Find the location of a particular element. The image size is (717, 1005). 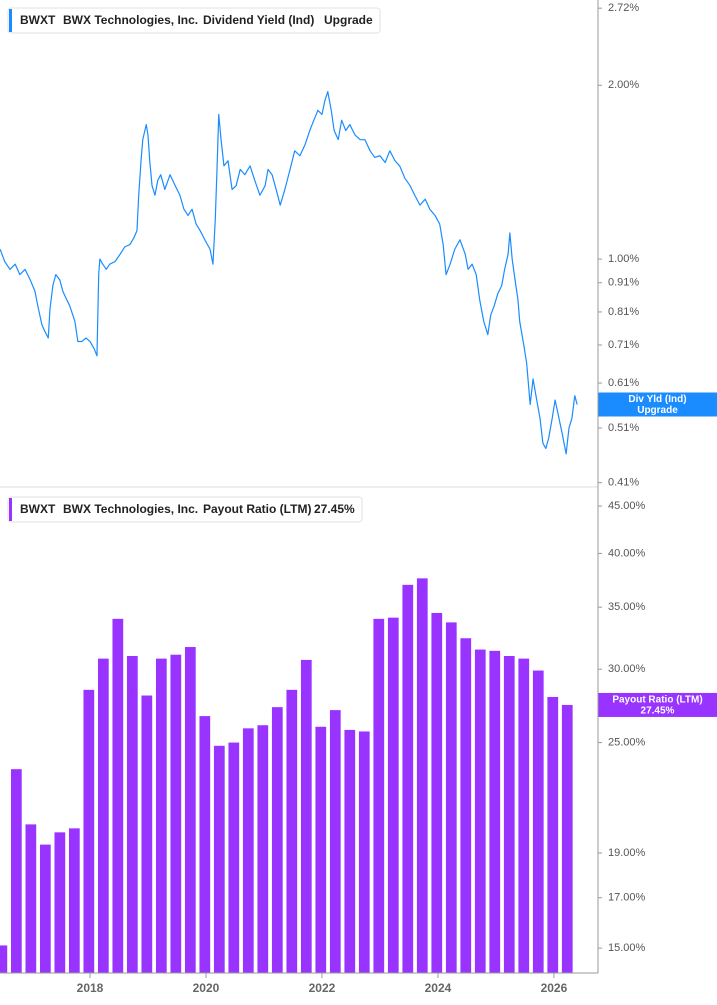

value-tag: Payout Ratio (LTM)27.45% is located at coordinates (657, 704).